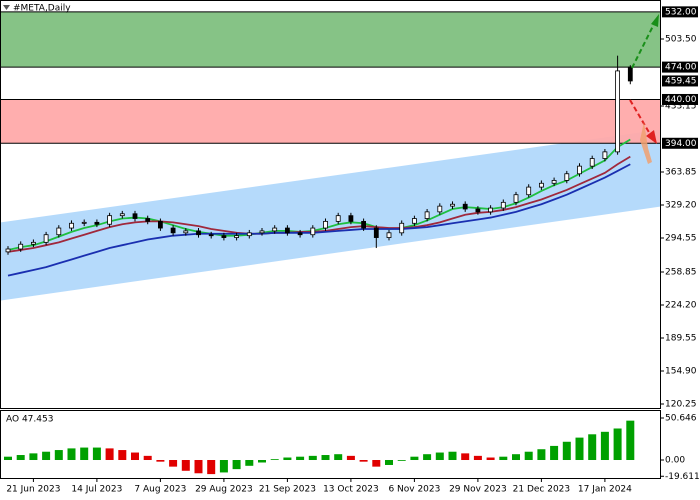  What do you see at coordinates (681, 419) in the screenshot?
I see `y-tick-label: 50.646` at bounding box center [681, 419].